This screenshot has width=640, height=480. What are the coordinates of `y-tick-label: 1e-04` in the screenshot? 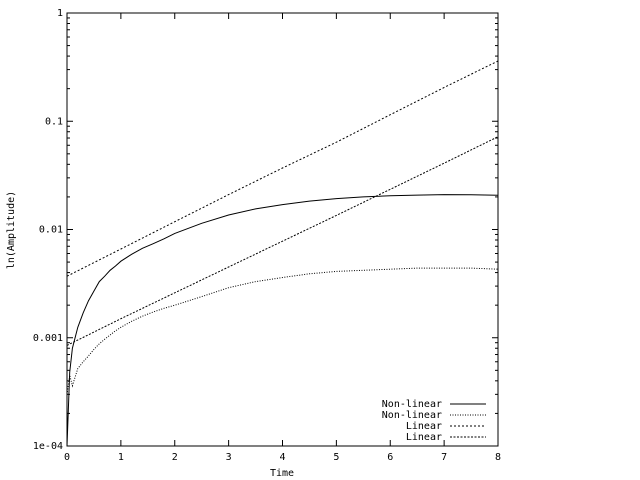 It's located at (48, 446).